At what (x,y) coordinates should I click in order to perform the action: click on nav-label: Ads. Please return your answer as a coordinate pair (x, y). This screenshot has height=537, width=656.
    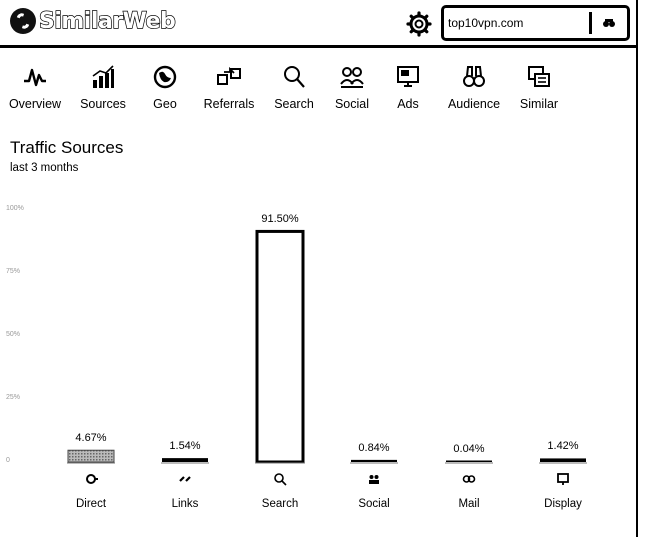
    Looking at the image, I should click on (408, 104).